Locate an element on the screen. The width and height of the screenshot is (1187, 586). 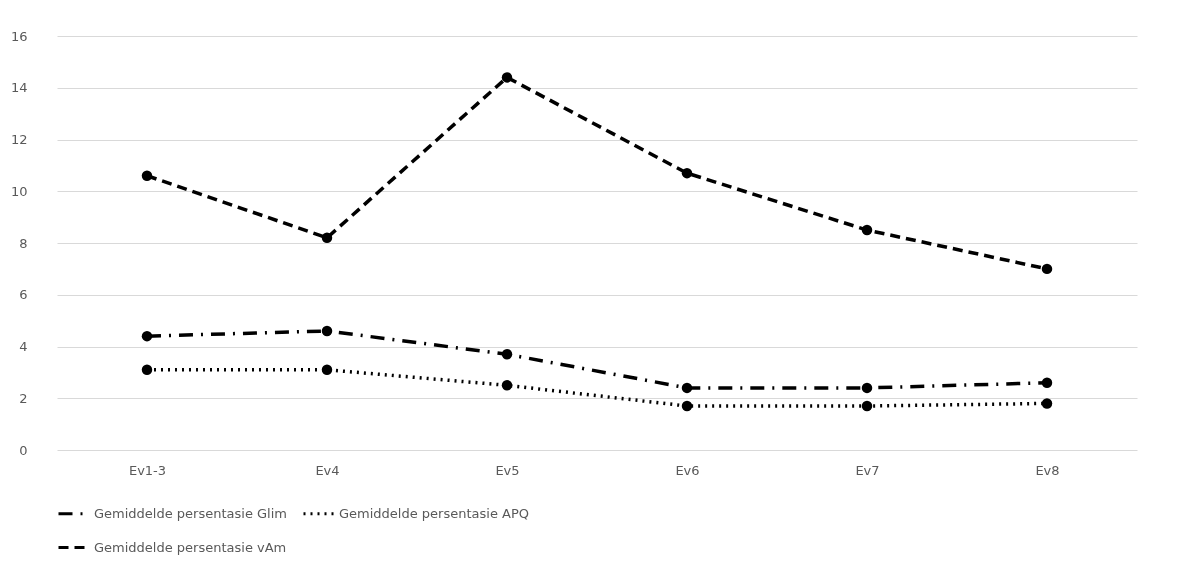
y-tick-label: 12 is located at coordinates (19, 139).